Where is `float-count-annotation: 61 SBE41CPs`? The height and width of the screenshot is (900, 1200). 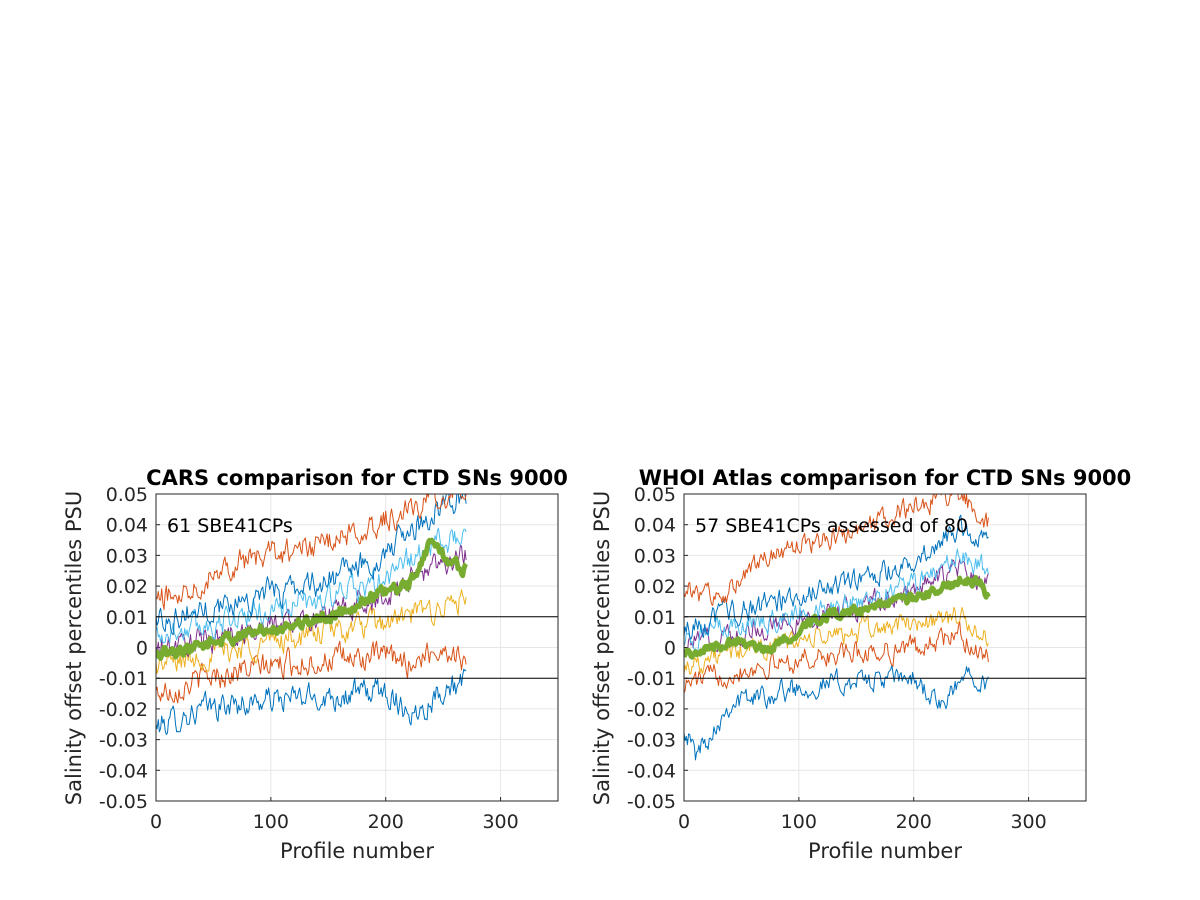
float-count-annotation: 61 SBE41CPs is located at coordinates (230, 526).